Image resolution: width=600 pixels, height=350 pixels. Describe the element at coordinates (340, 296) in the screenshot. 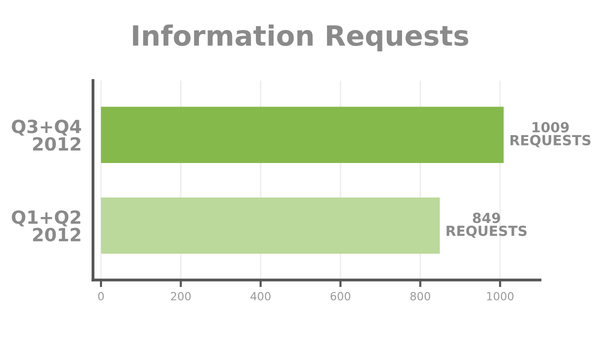

I see `x-tick-label: 600` at that location.